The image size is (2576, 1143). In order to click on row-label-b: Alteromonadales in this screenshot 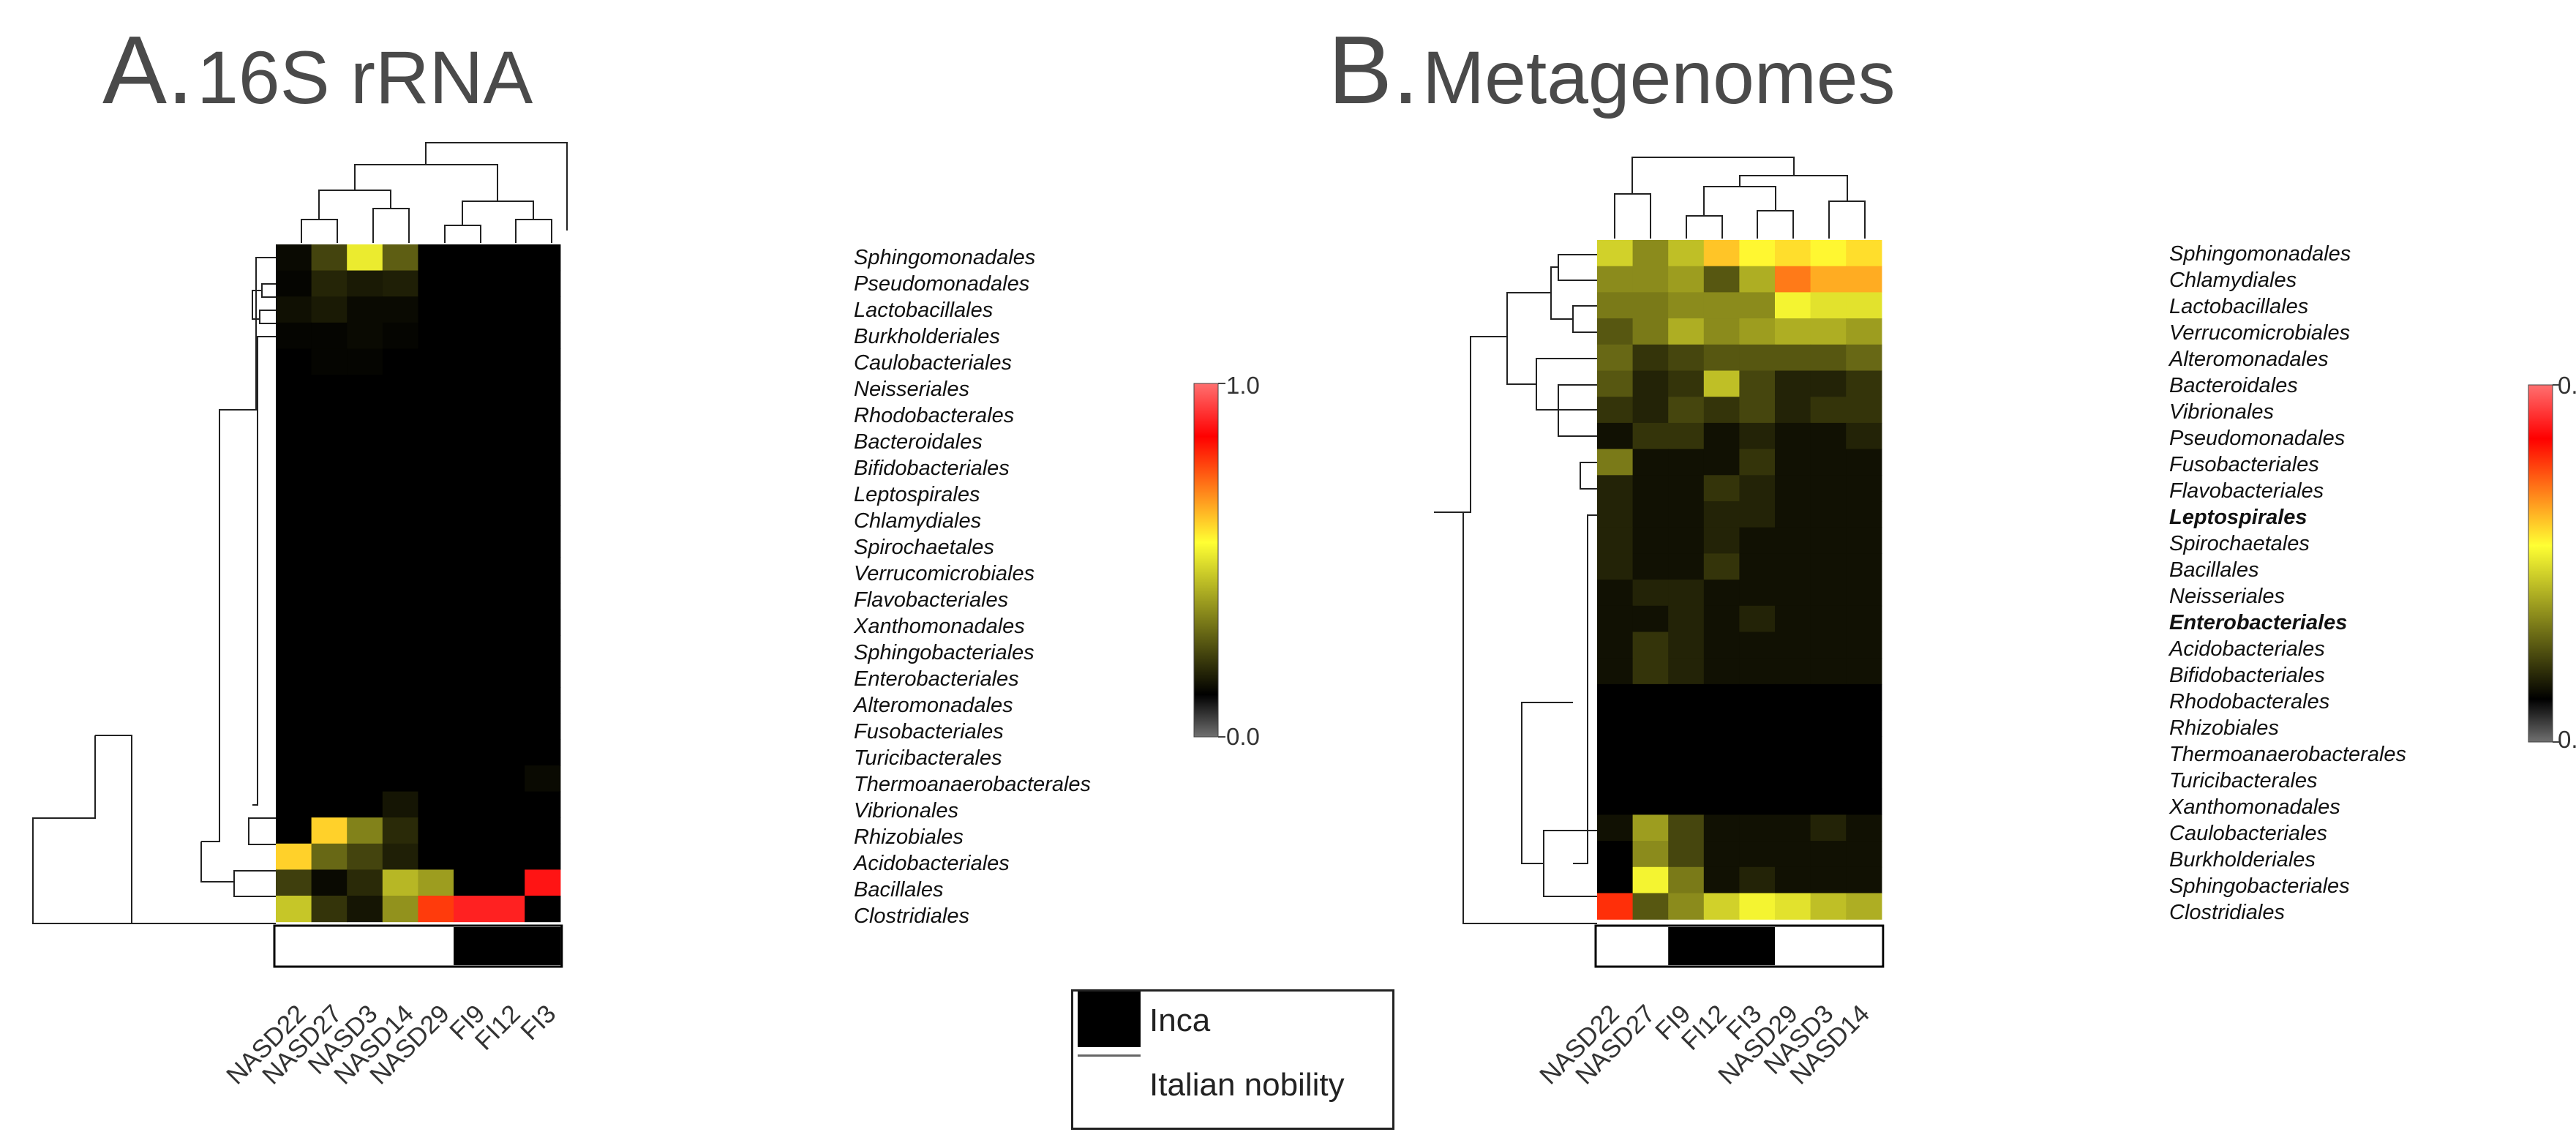, I will do `click(2249, 359)`.